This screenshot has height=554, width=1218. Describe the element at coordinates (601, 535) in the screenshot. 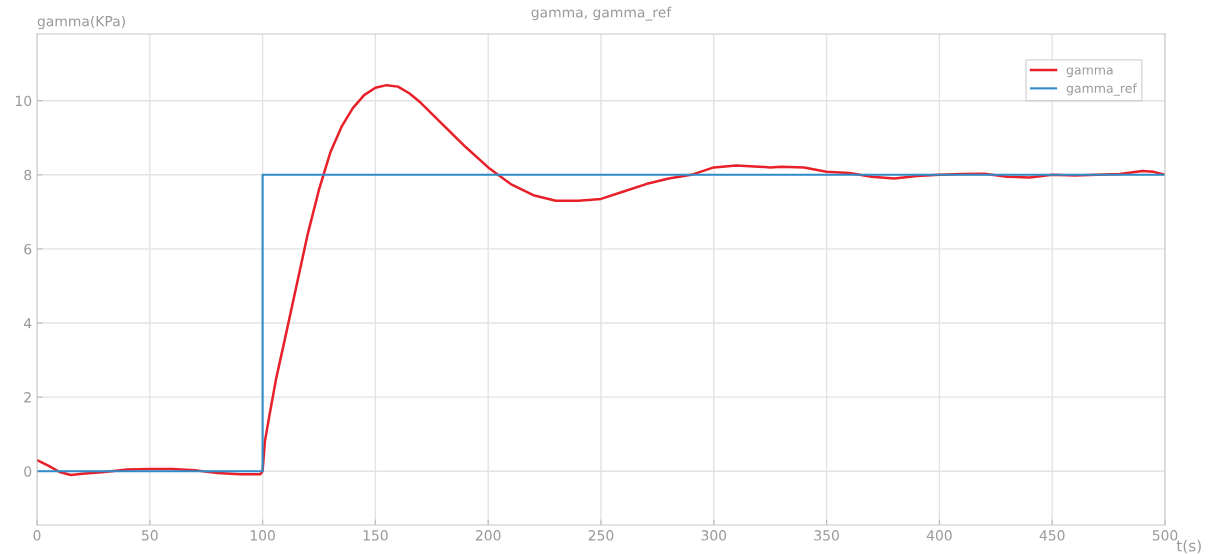

I see `x-tick-label: 250` at that location.